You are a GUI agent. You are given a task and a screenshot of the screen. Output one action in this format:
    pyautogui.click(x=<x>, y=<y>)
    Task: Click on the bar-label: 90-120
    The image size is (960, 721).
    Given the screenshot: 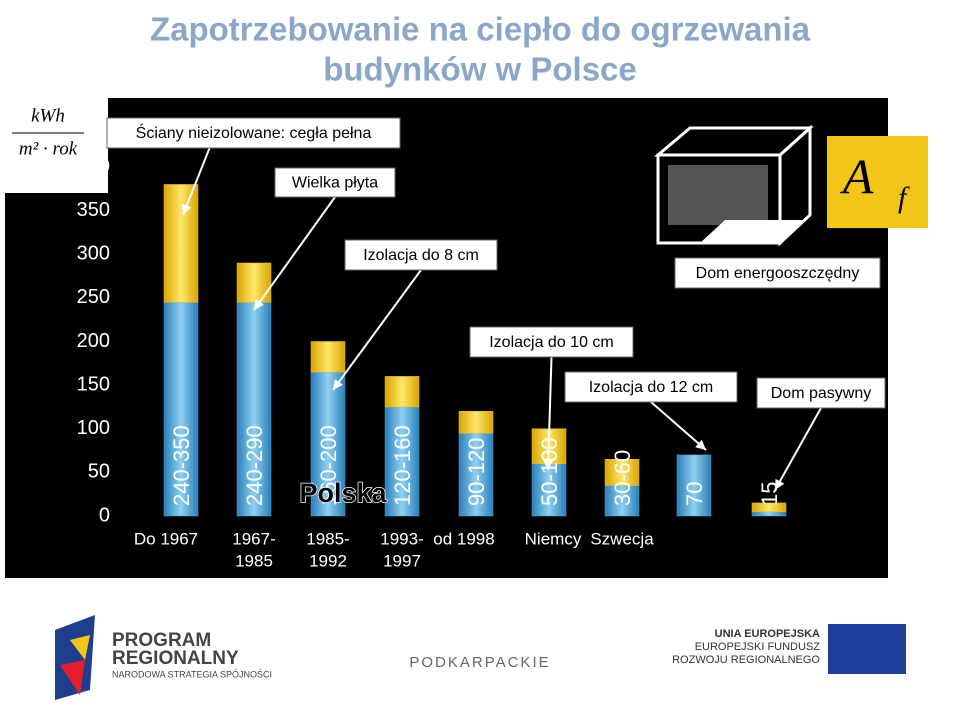 What is the action you would take?
    pyautogui.click(x=476, y=471)
    